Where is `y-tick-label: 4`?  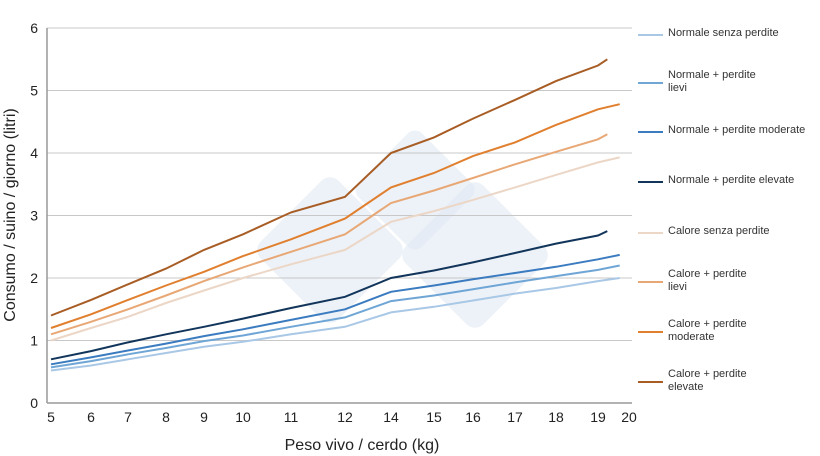 y-tick-label: 4 is located at coordinates (34, 153).